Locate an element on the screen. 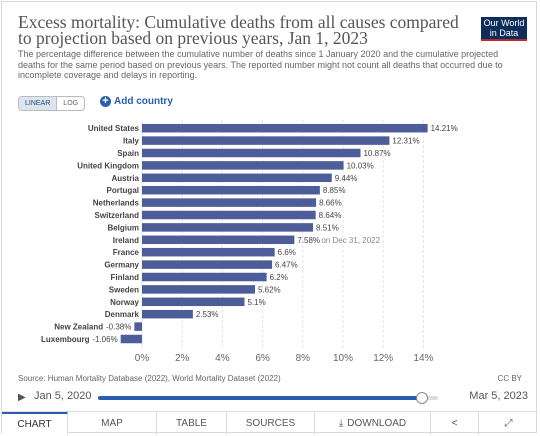 Image resolution: width=540 pixels, height=436 pixels. category-label: United Kingdom is located at coordinates (108, 165).